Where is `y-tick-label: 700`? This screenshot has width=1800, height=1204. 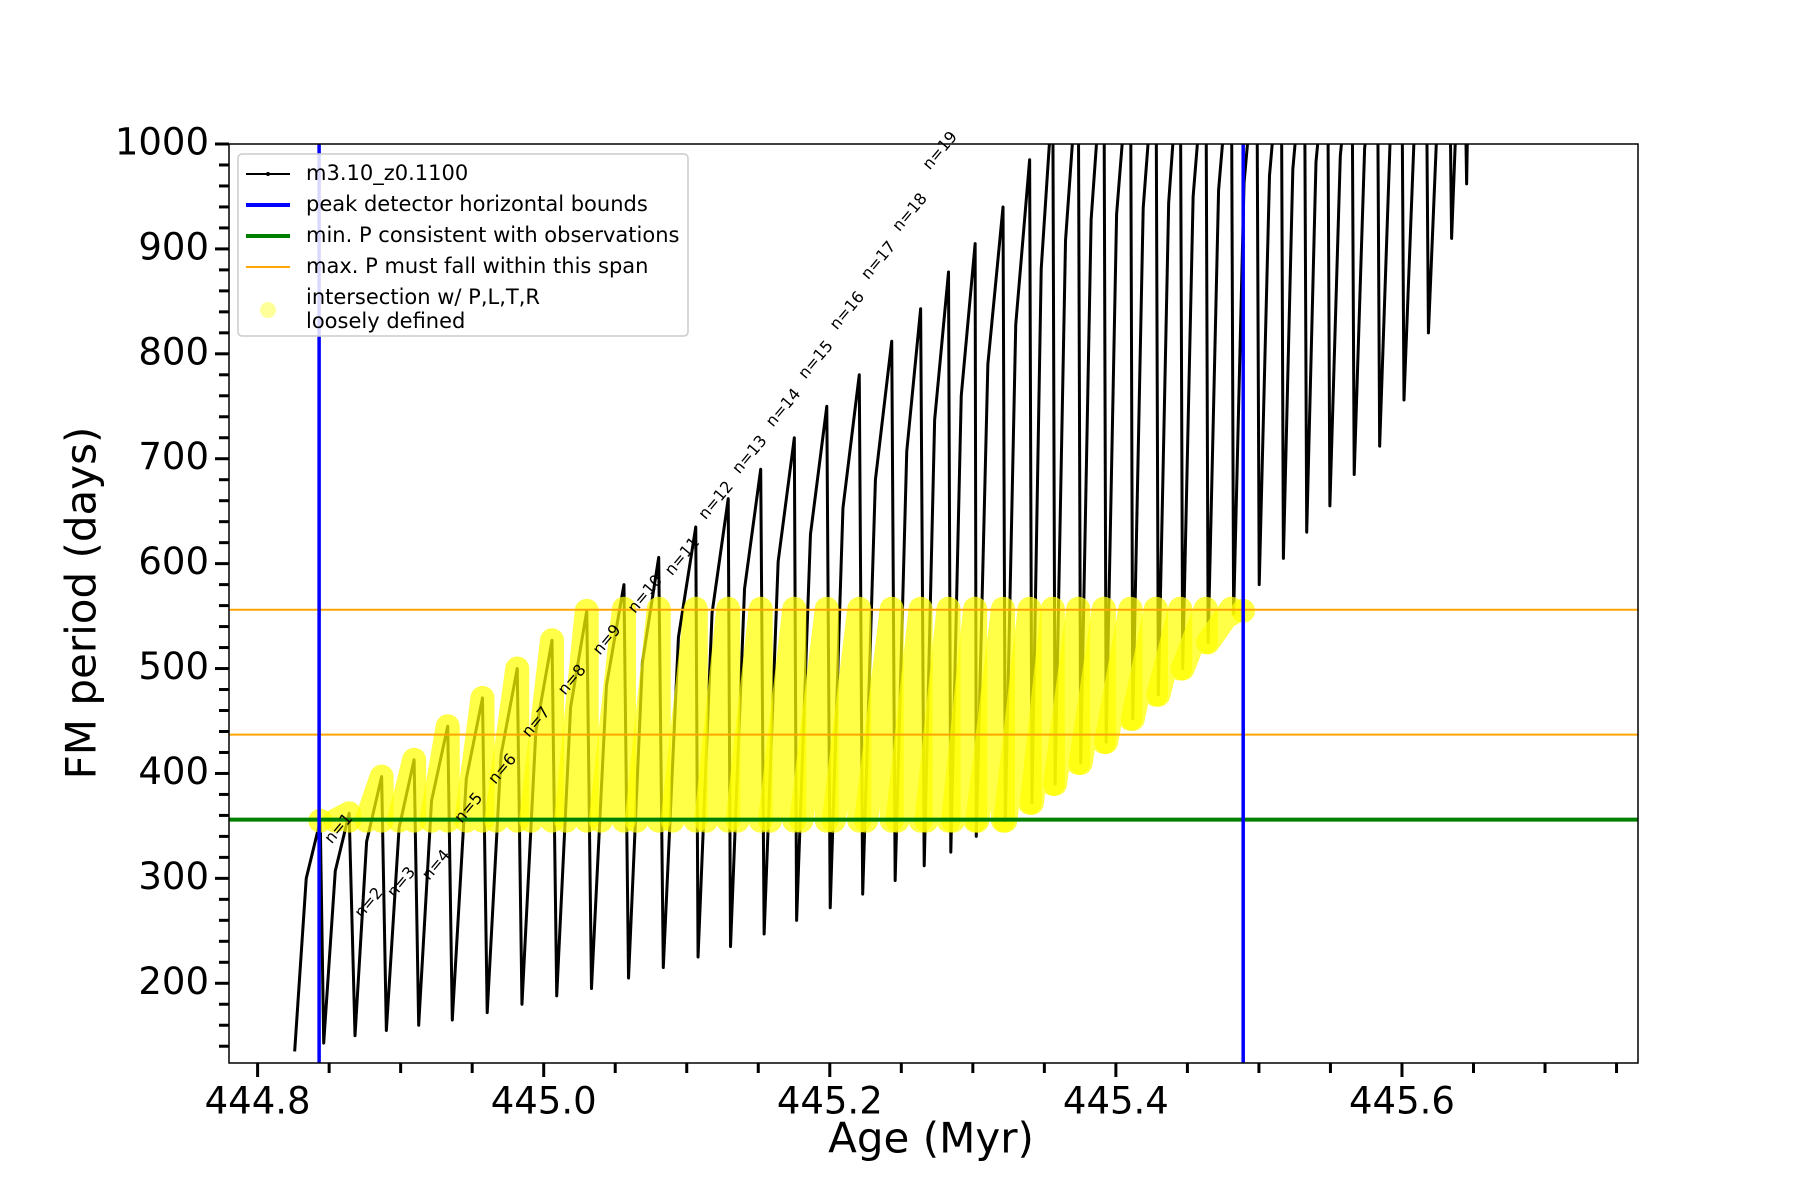
y-tick-label: 700 is located at coordinates (173, 456).